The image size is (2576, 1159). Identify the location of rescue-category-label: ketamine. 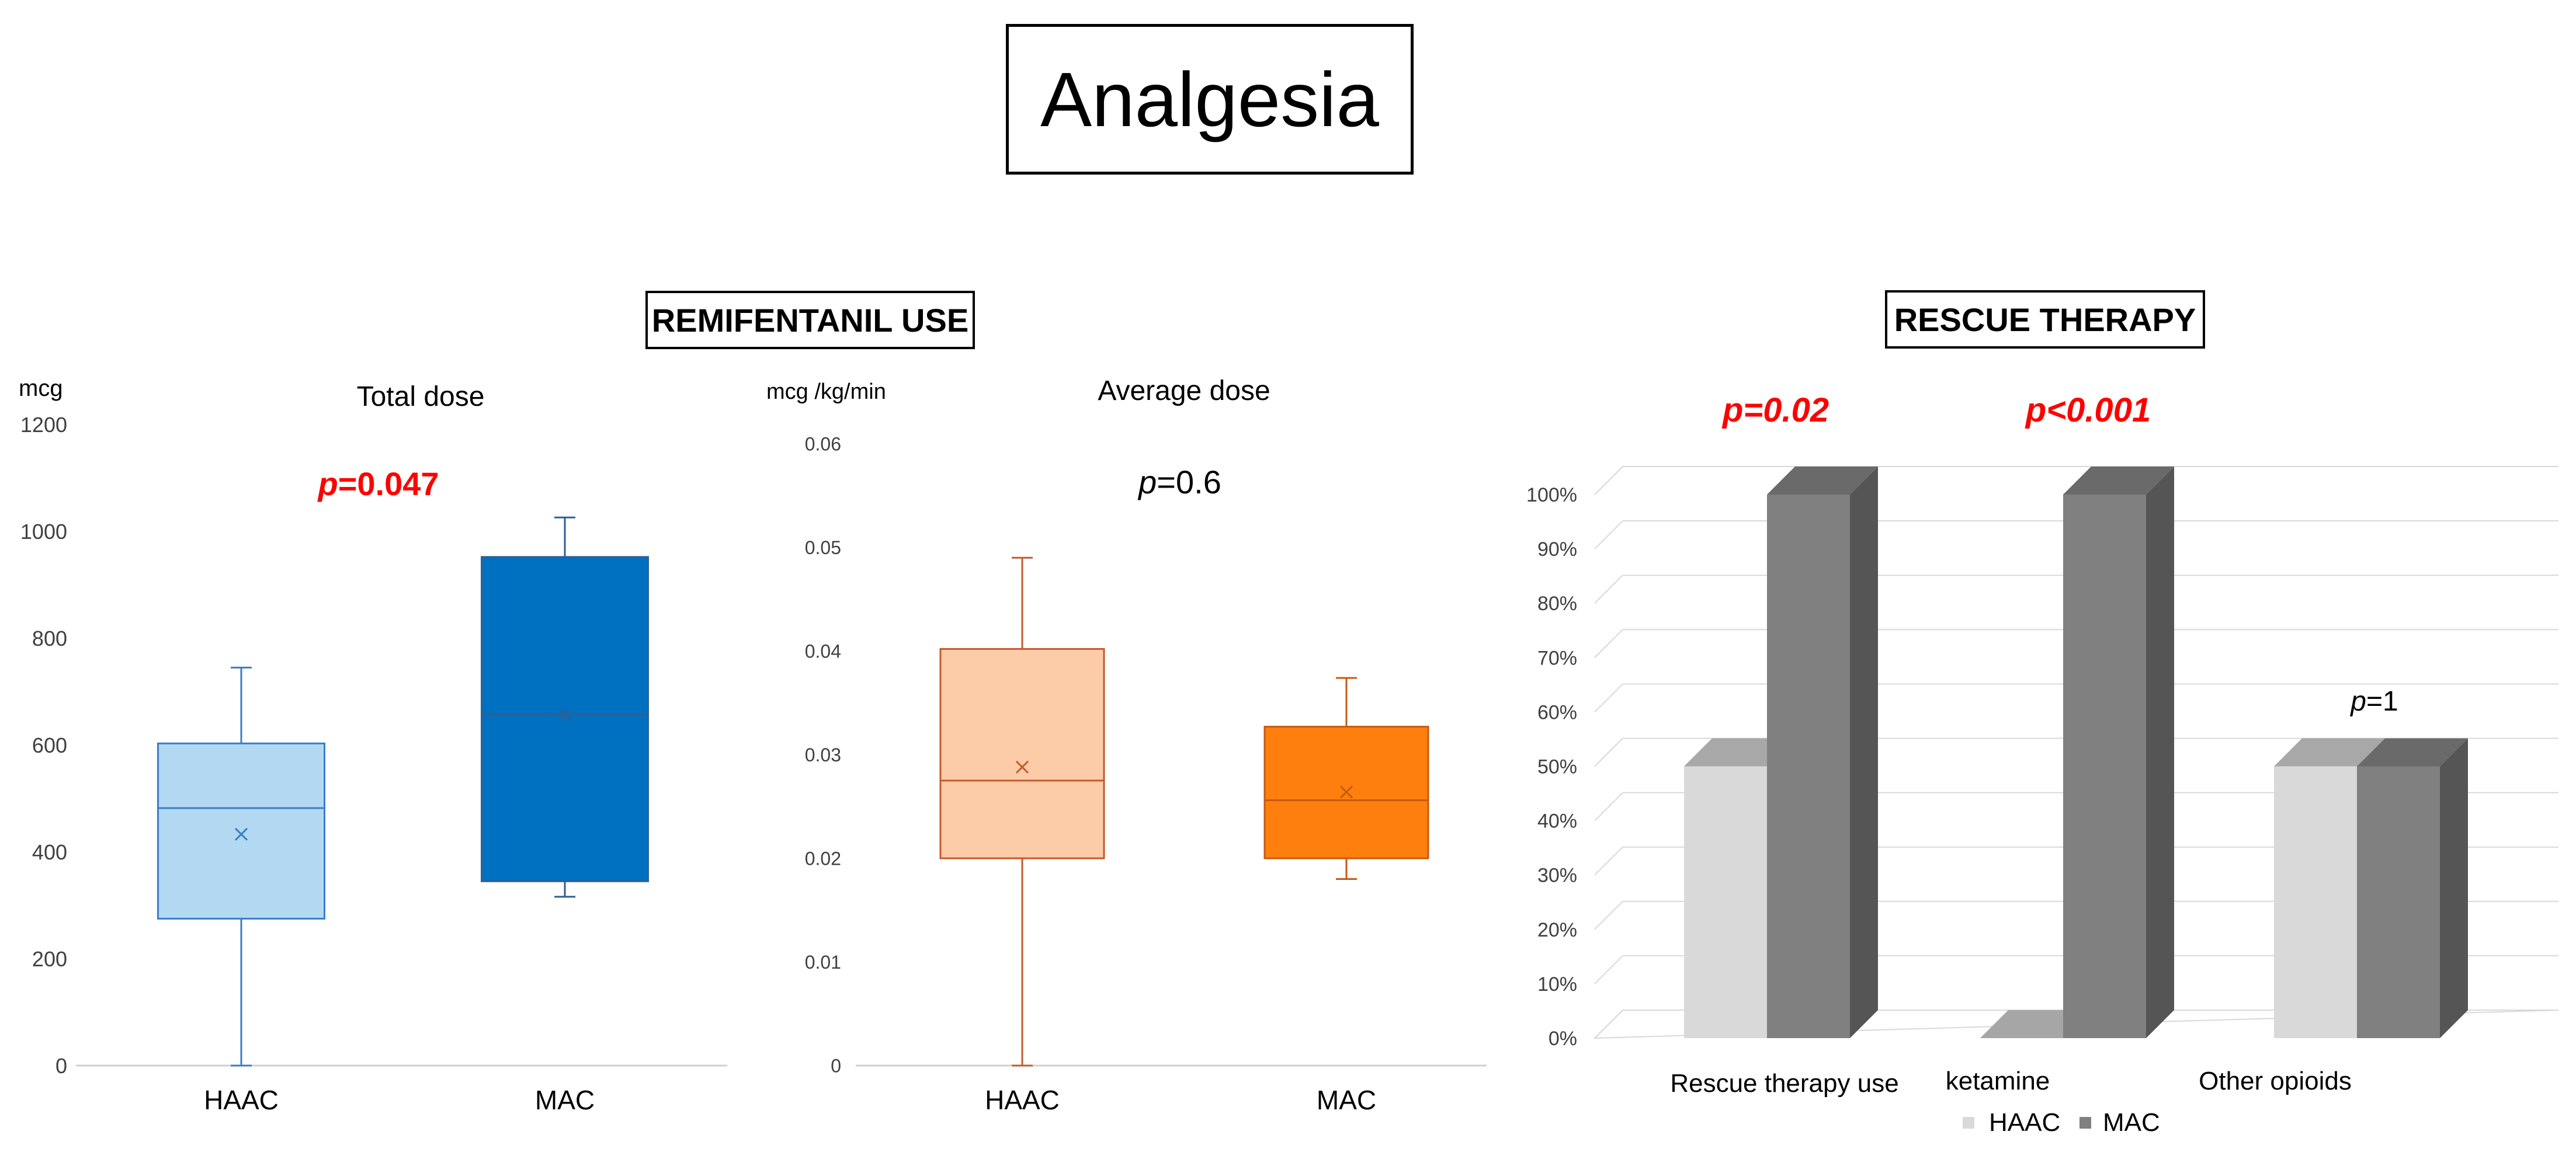
(1998, 1081).